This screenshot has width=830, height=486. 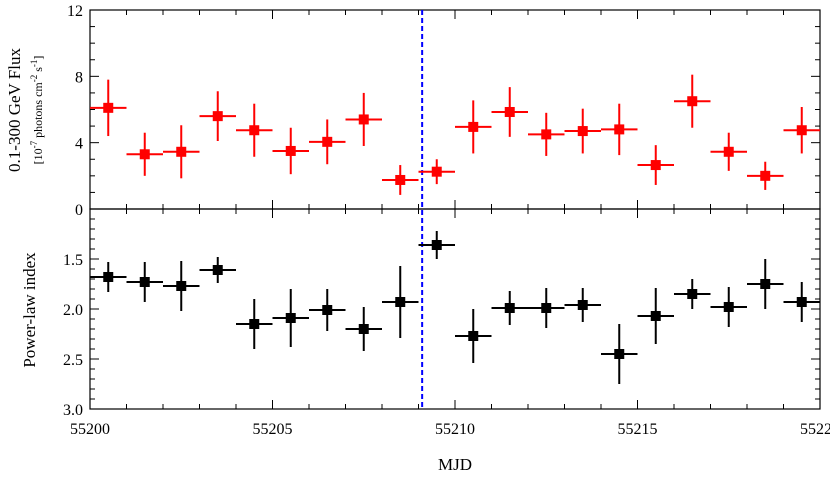 What do you see at coordinates (455, 429) in the screenshot?
I see `x-tick-label: 55210` at bounding box center [455, 429].